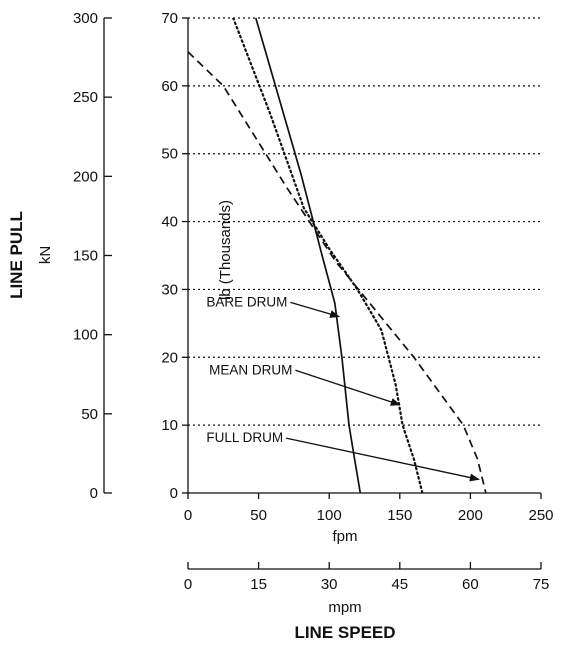 This screenshot has height=647, width=561. I want to click on kn-tick-label: 0, so click(94, 493).